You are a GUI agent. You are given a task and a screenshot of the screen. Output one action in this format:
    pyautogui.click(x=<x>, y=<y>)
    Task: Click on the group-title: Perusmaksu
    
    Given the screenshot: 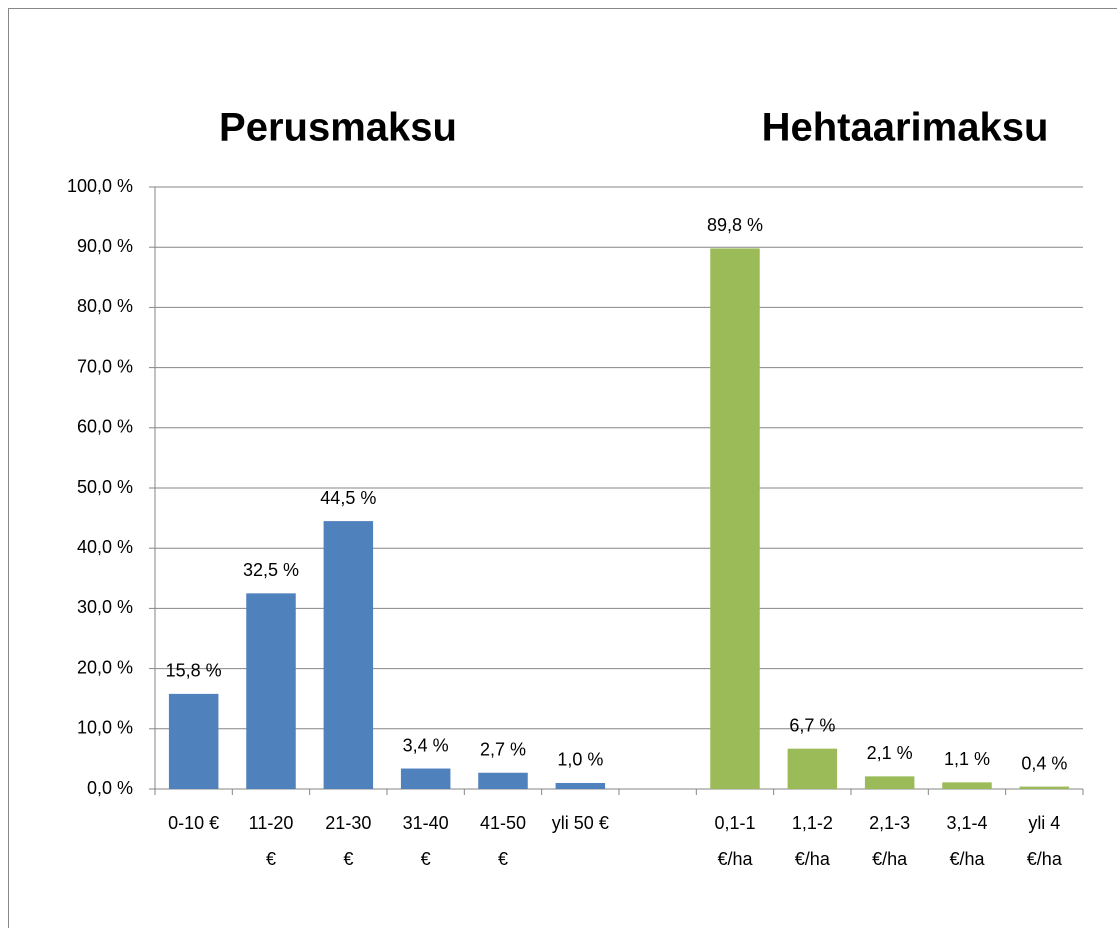 What is the action you would take?
    pyautogui.click(x=338, y=128)
    